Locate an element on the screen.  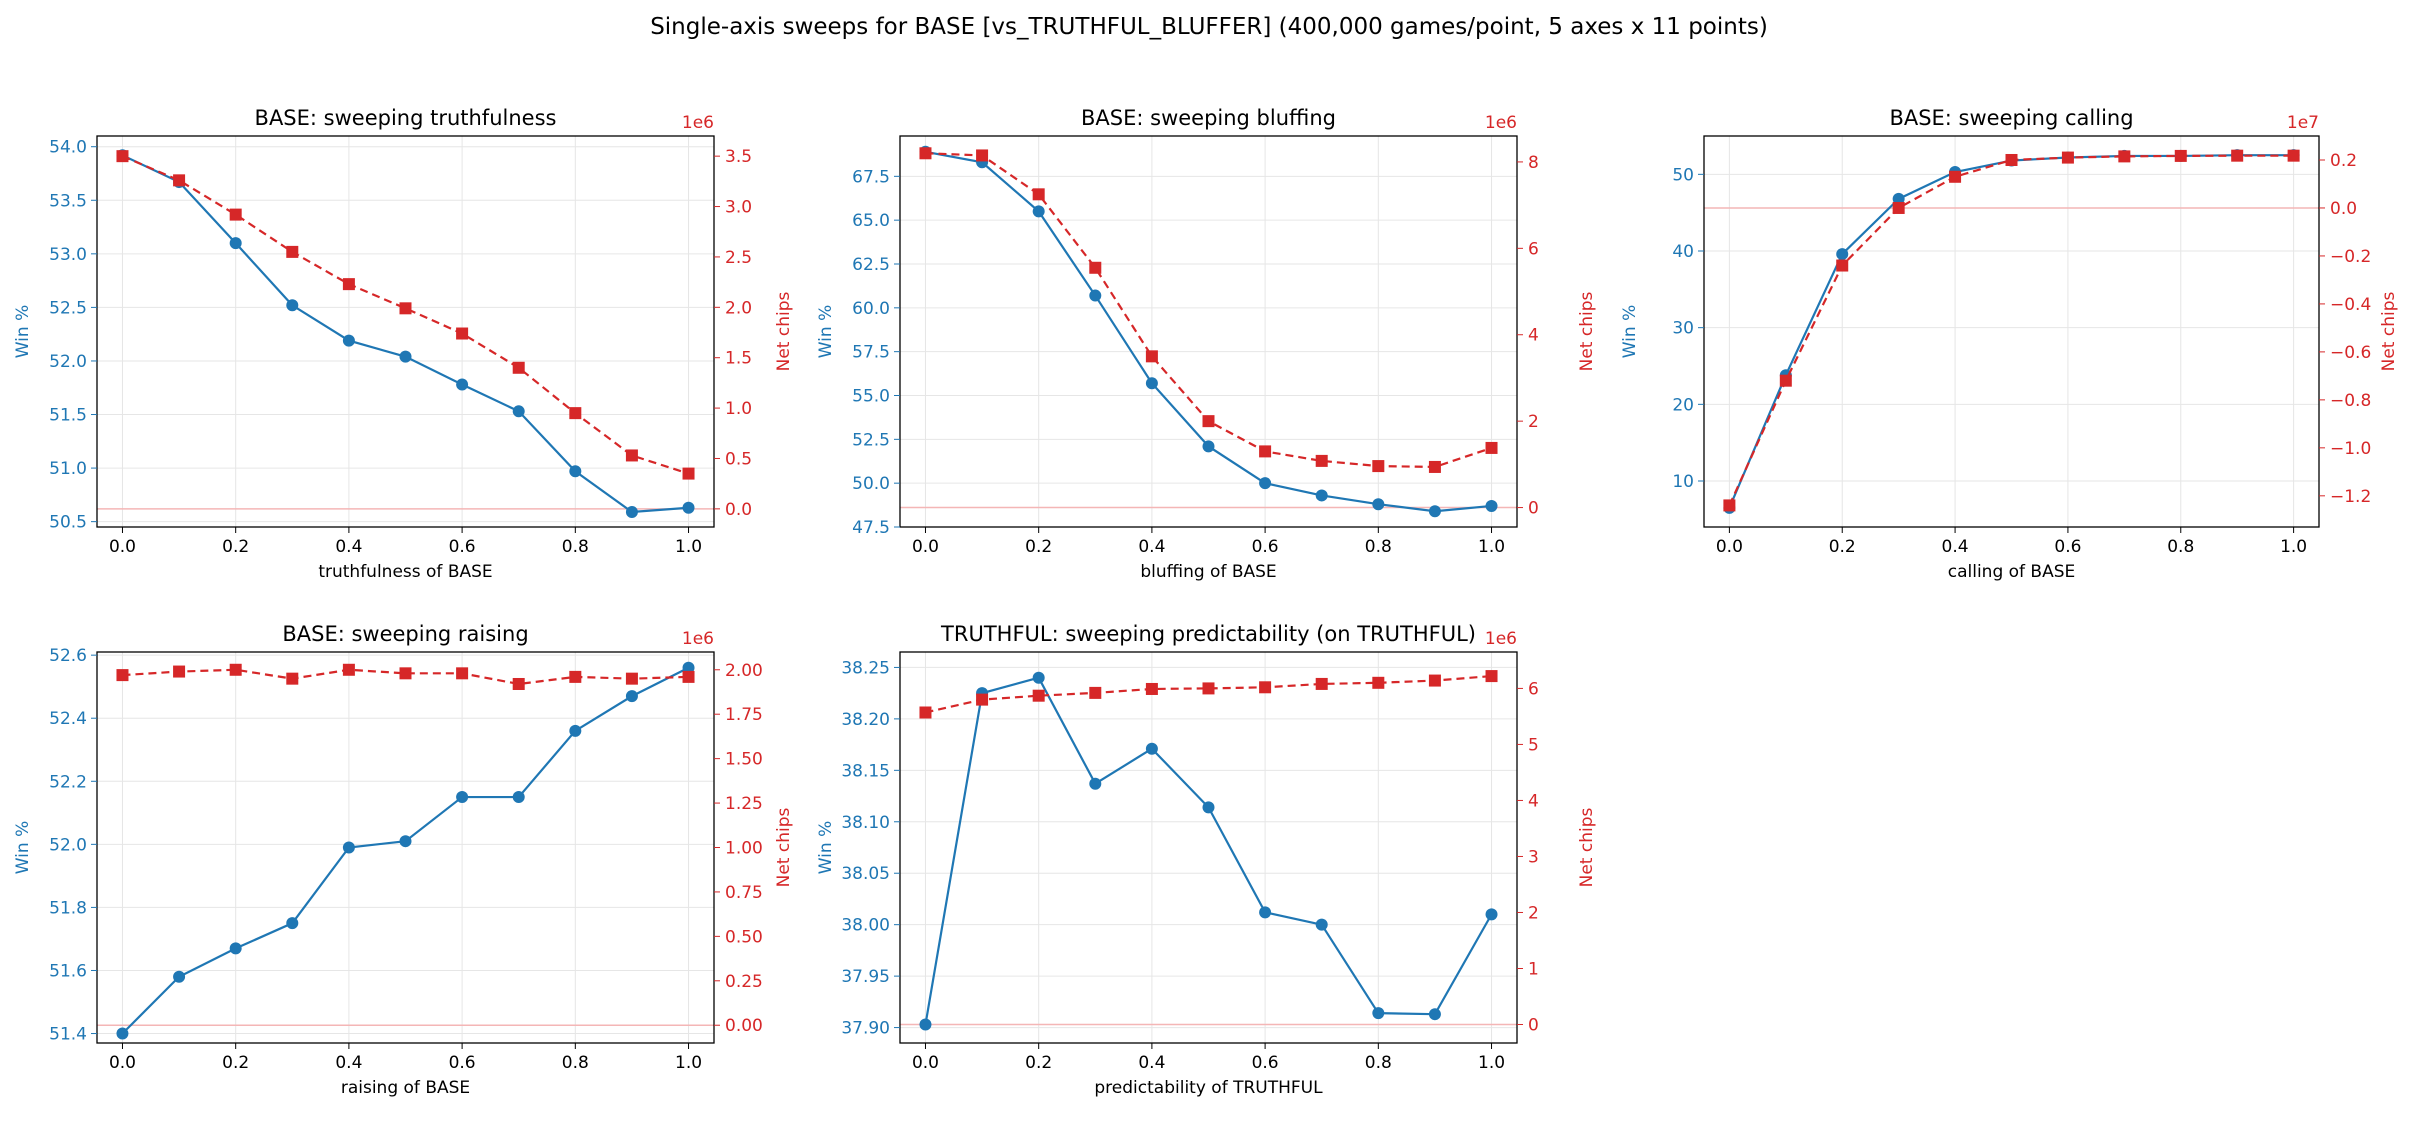
right-tick-label: 0.50 is located at coordinates (744, 937).